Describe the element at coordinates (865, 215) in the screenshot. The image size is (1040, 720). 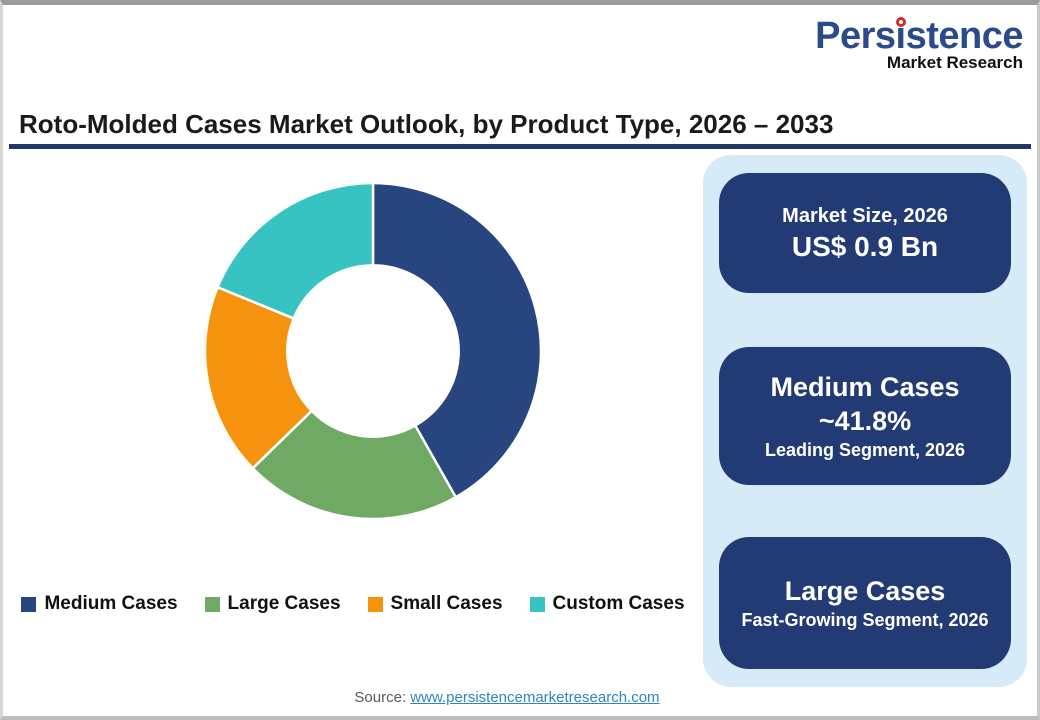
I see `market-size-title: Market Size, 2026` at that location.